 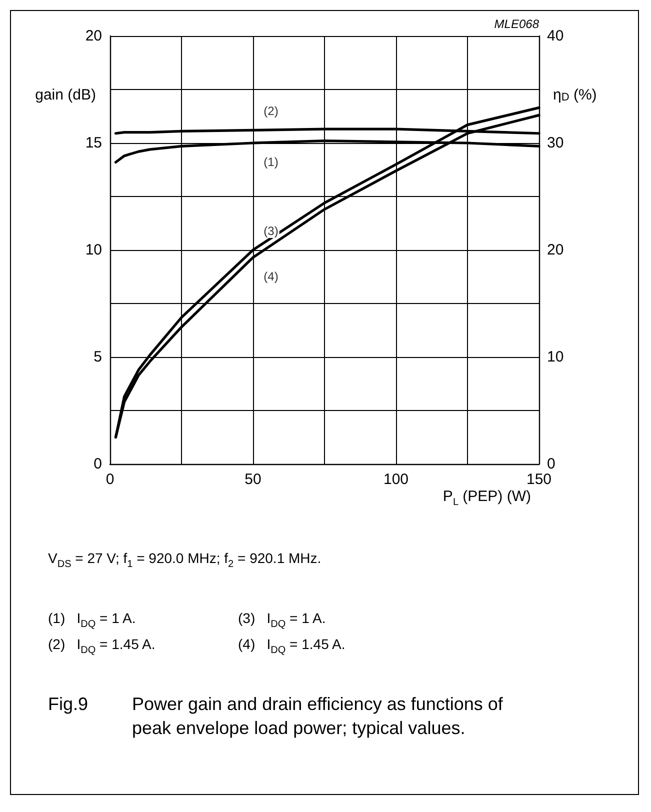 What do you see at coordinates (551, 464) in the screenshot?
I see `y2-tick-label: 0` at bounding box center [551, 464].